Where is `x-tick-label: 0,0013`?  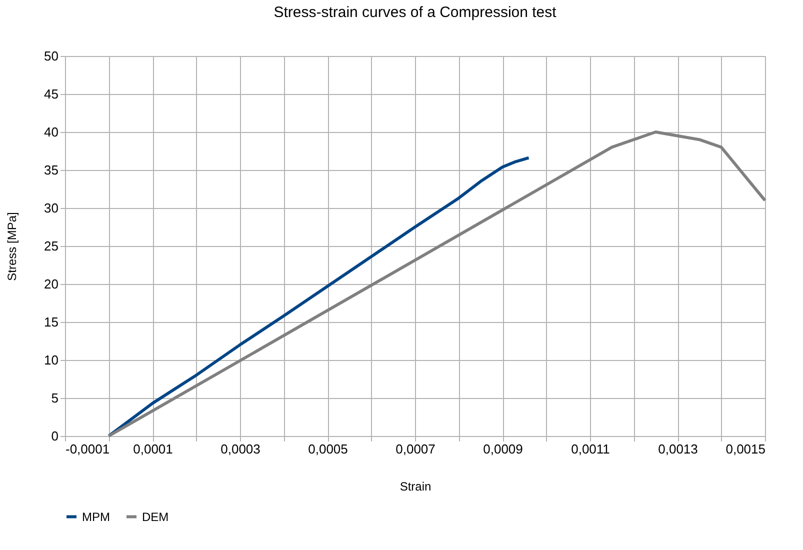
x-tick-label: 0,0013 is located at coordinates (678, 449).